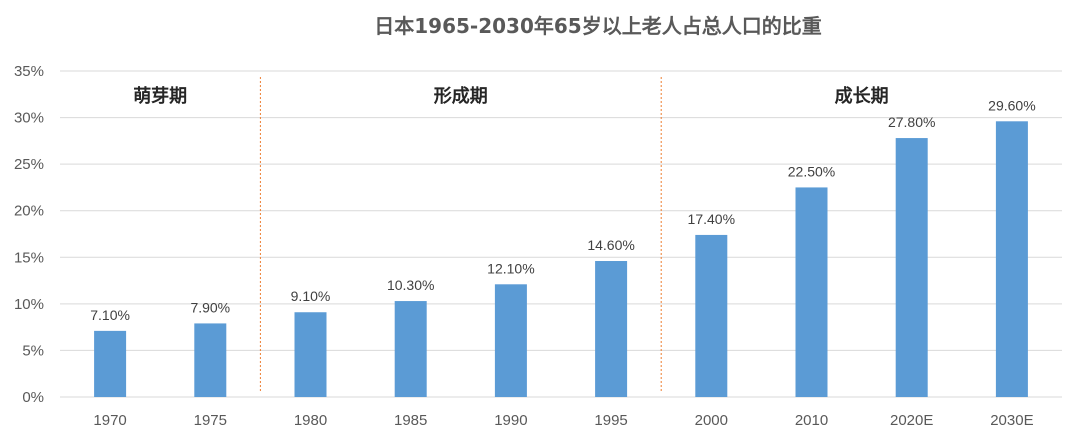 Image resolution: width=1080 pixels, height=441 pixels. Describe the element at coordinates (109, 420) in the screenshot. I see `x-category-label: 1970` at that location.